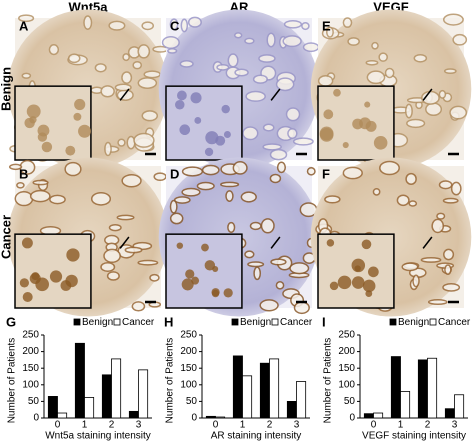 The width and height of the screenshot is (474, 445). What do you see at coordinates (174, 173) in the screenshot?
I see `panel-letter: D` at bounding box center [174, 173].